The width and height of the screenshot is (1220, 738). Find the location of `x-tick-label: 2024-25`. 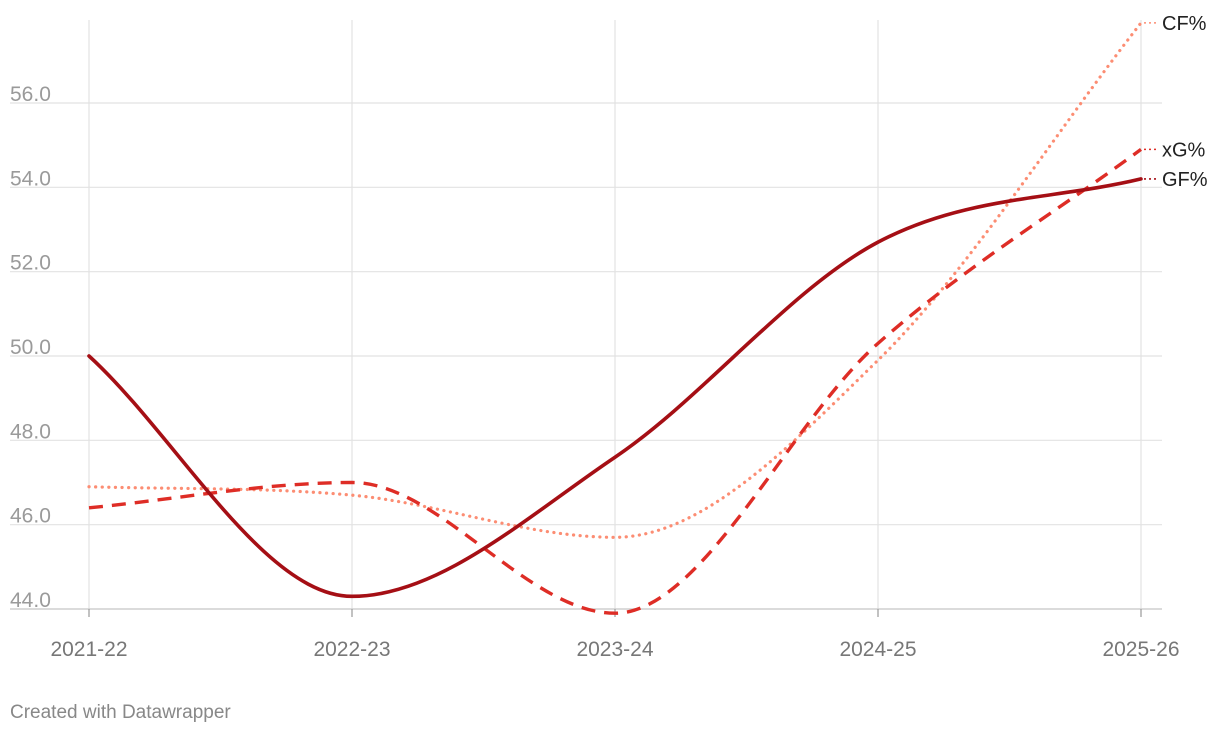

x-tick-label: 2024-25 is located at coordinates (877, 649).